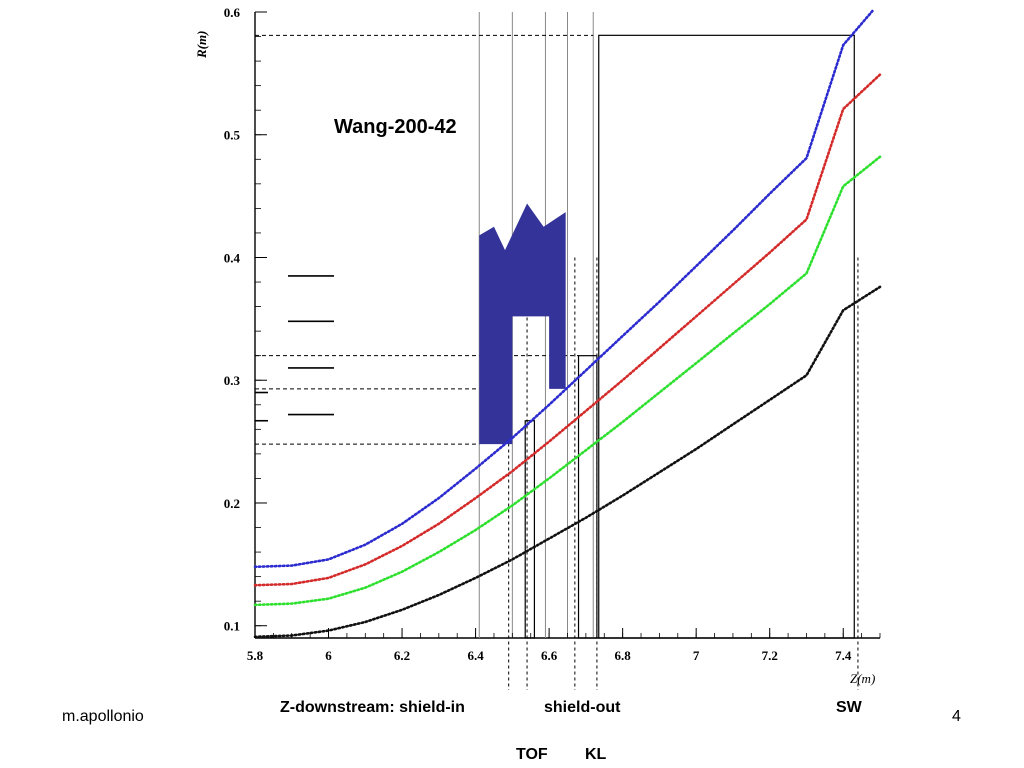  What do you see at coordinates (232, 380) in the screenshot?
I see `y-tick-label: 0.3` at bounding box center [232, 380].